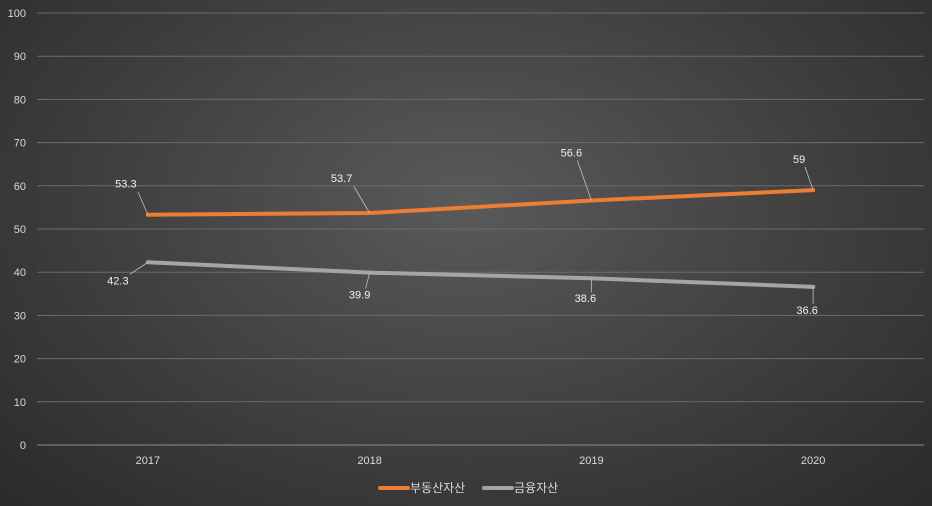 Image resolution: width=932 pixels, height=506 pixels. Describe the element at coordinates (20, 187) in the screenshot. I see `y-tick-label: 60` at that location.